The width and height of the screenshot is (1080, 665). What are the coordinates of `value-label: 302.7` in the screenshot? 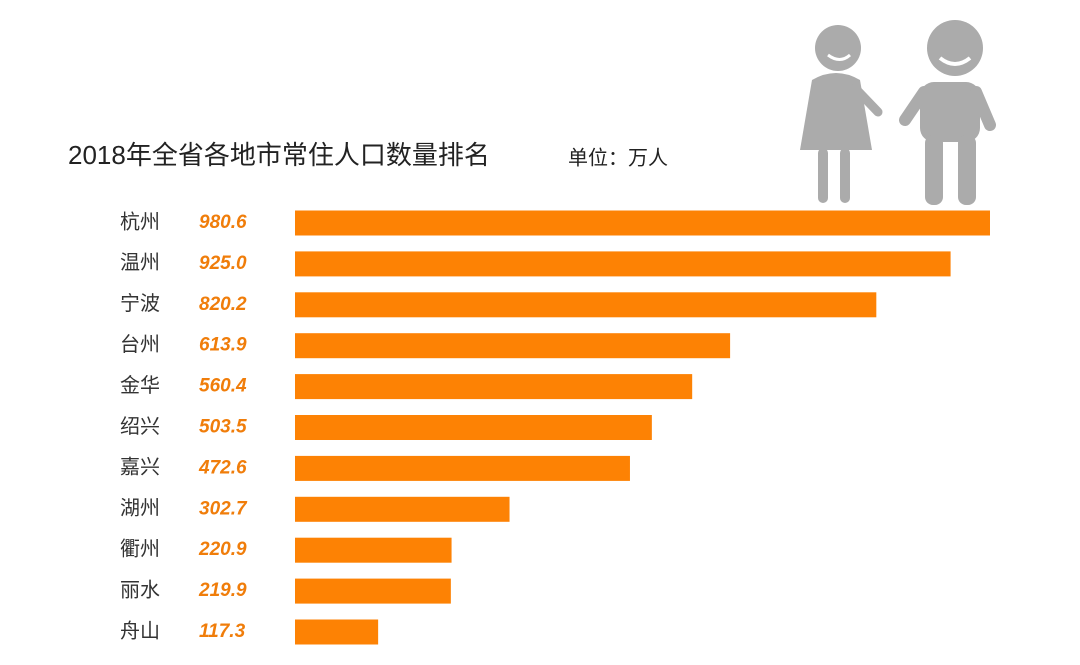 It's located at (223, 508).